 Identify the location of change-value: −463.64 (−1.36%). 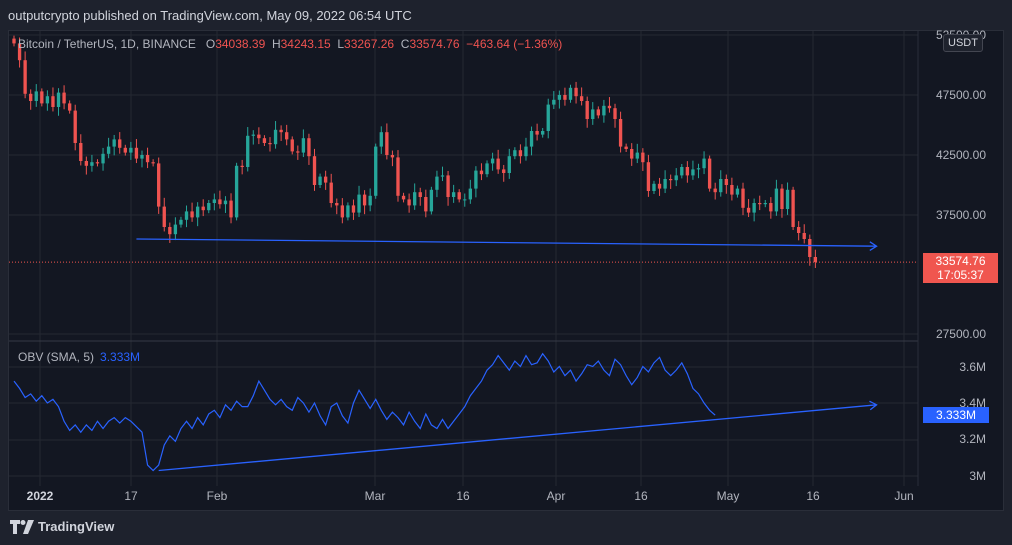
(514, 44).